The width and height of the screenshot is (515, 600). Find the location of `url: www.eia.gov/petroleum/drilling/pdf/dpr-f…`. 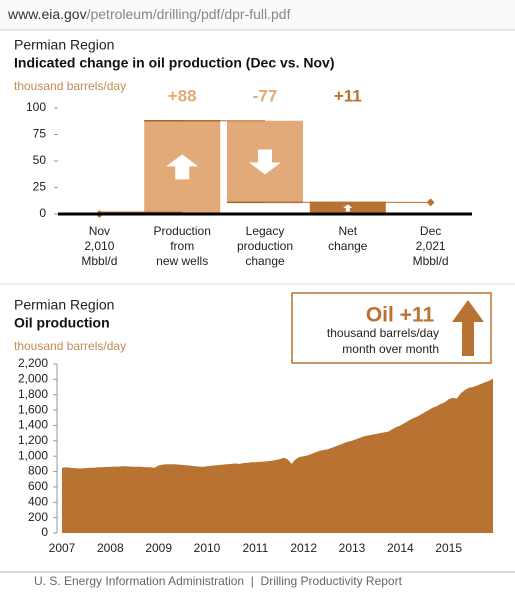

url: www.eia.gov/petroleum/drilling/pdf/dpr-f… is located at coordinates (149, 14).